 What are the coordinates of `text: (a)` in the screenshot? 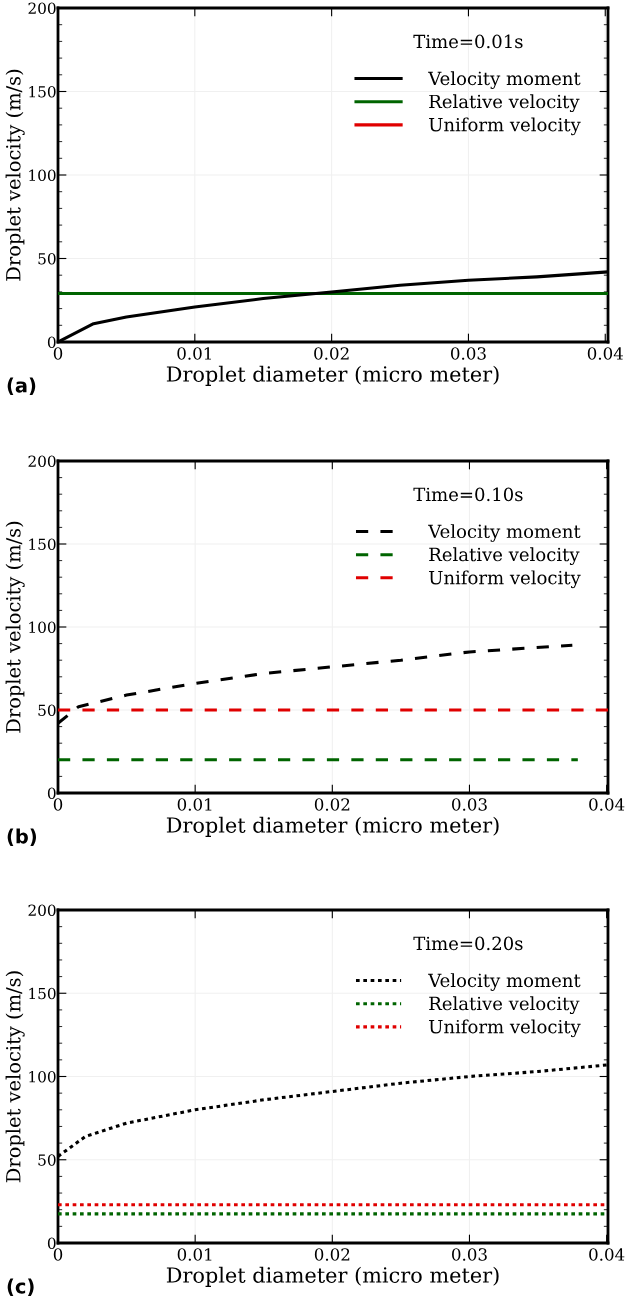 It's located at (21, 386).